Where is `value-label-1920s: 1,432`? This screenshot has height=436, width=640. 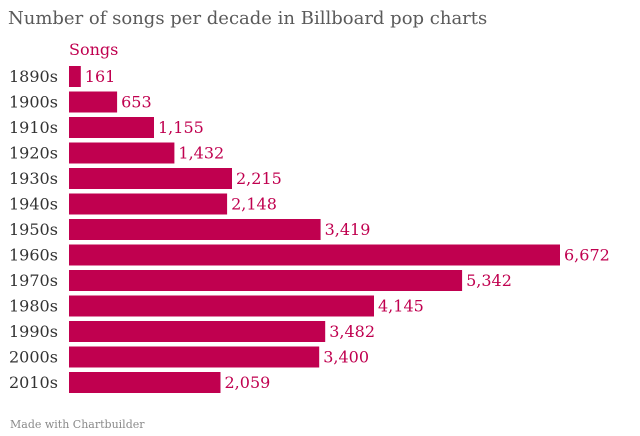 value-label-1920s: 1,432 is located at coordinates (201, 153).